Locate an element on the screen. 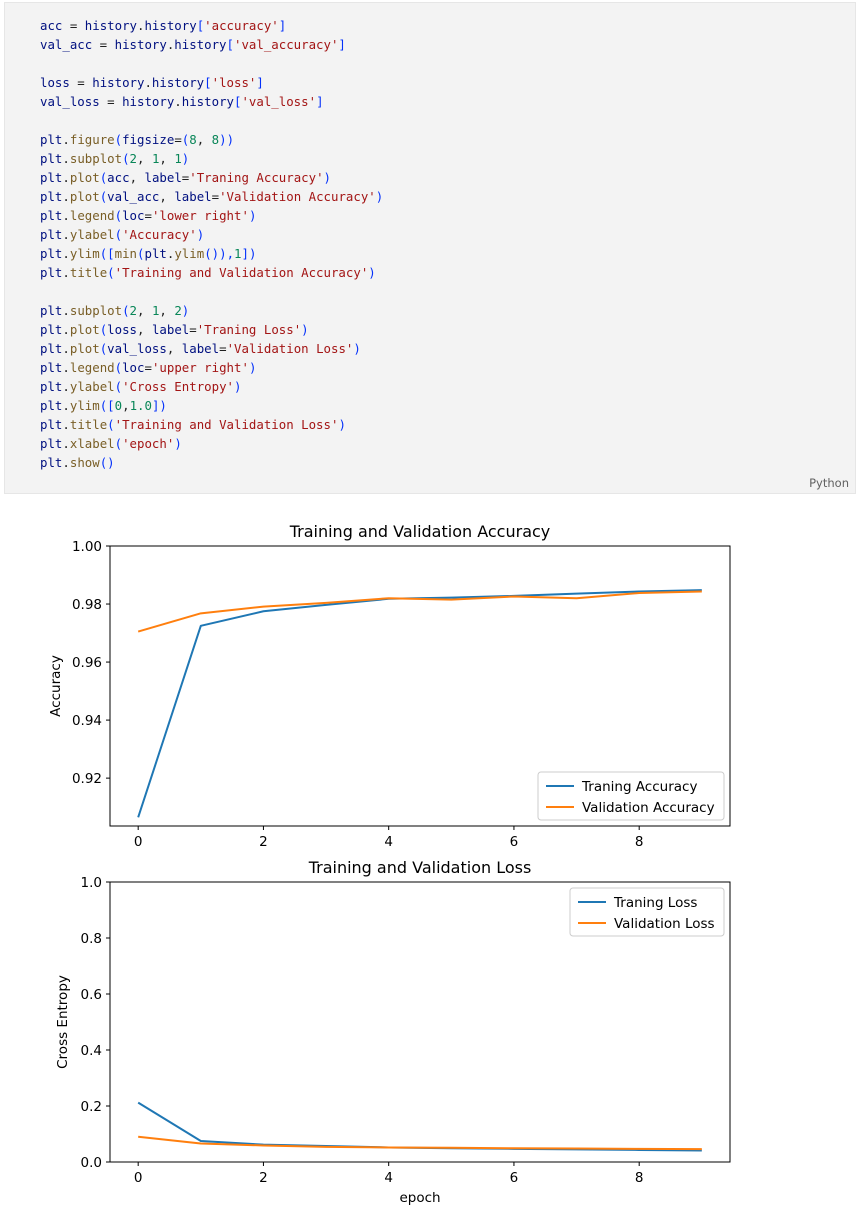  code-token: 'Training and Validation Accuracy' is located at coordinates (241, 272).